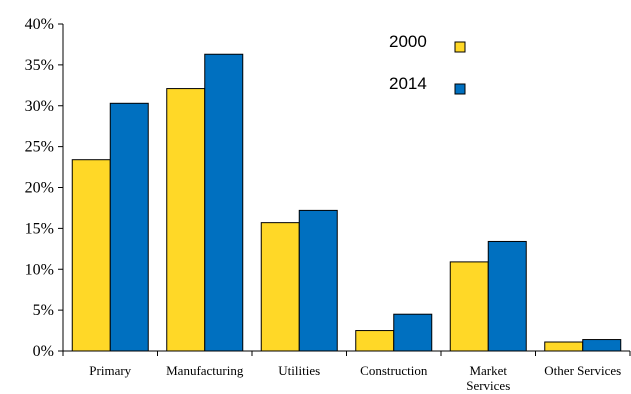 This screenshot has width=631, height=394. Describe the element at coordinates (488, 385) in the screenshot. I see `x-category-label: Services` at that location.